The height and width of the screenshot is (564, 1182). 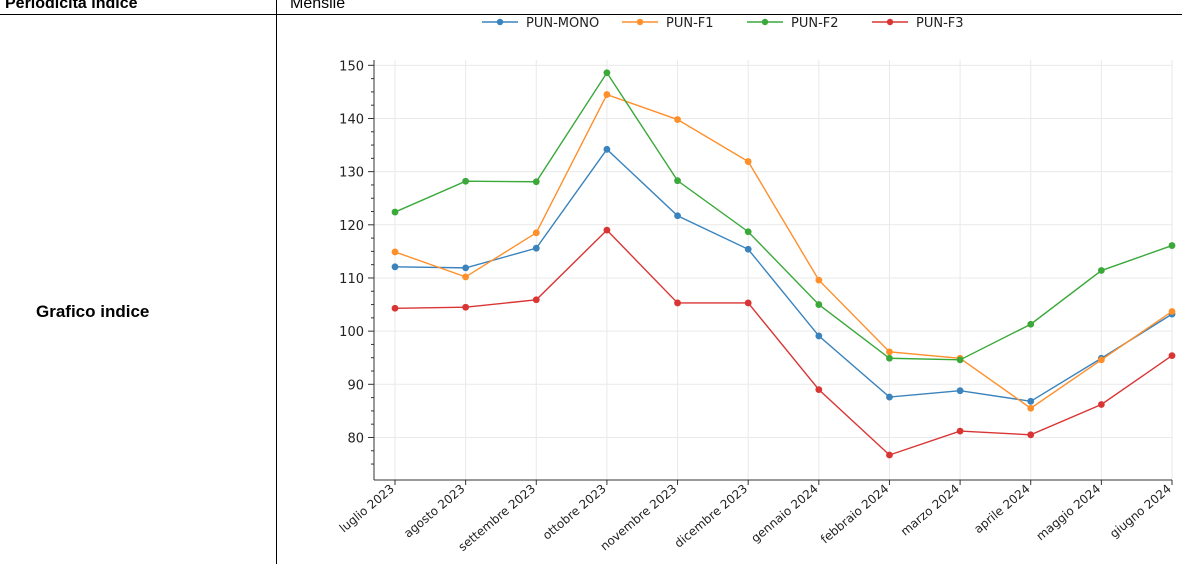 I want to click on legend-marker-pun-f3, so click(x=890, y=22).